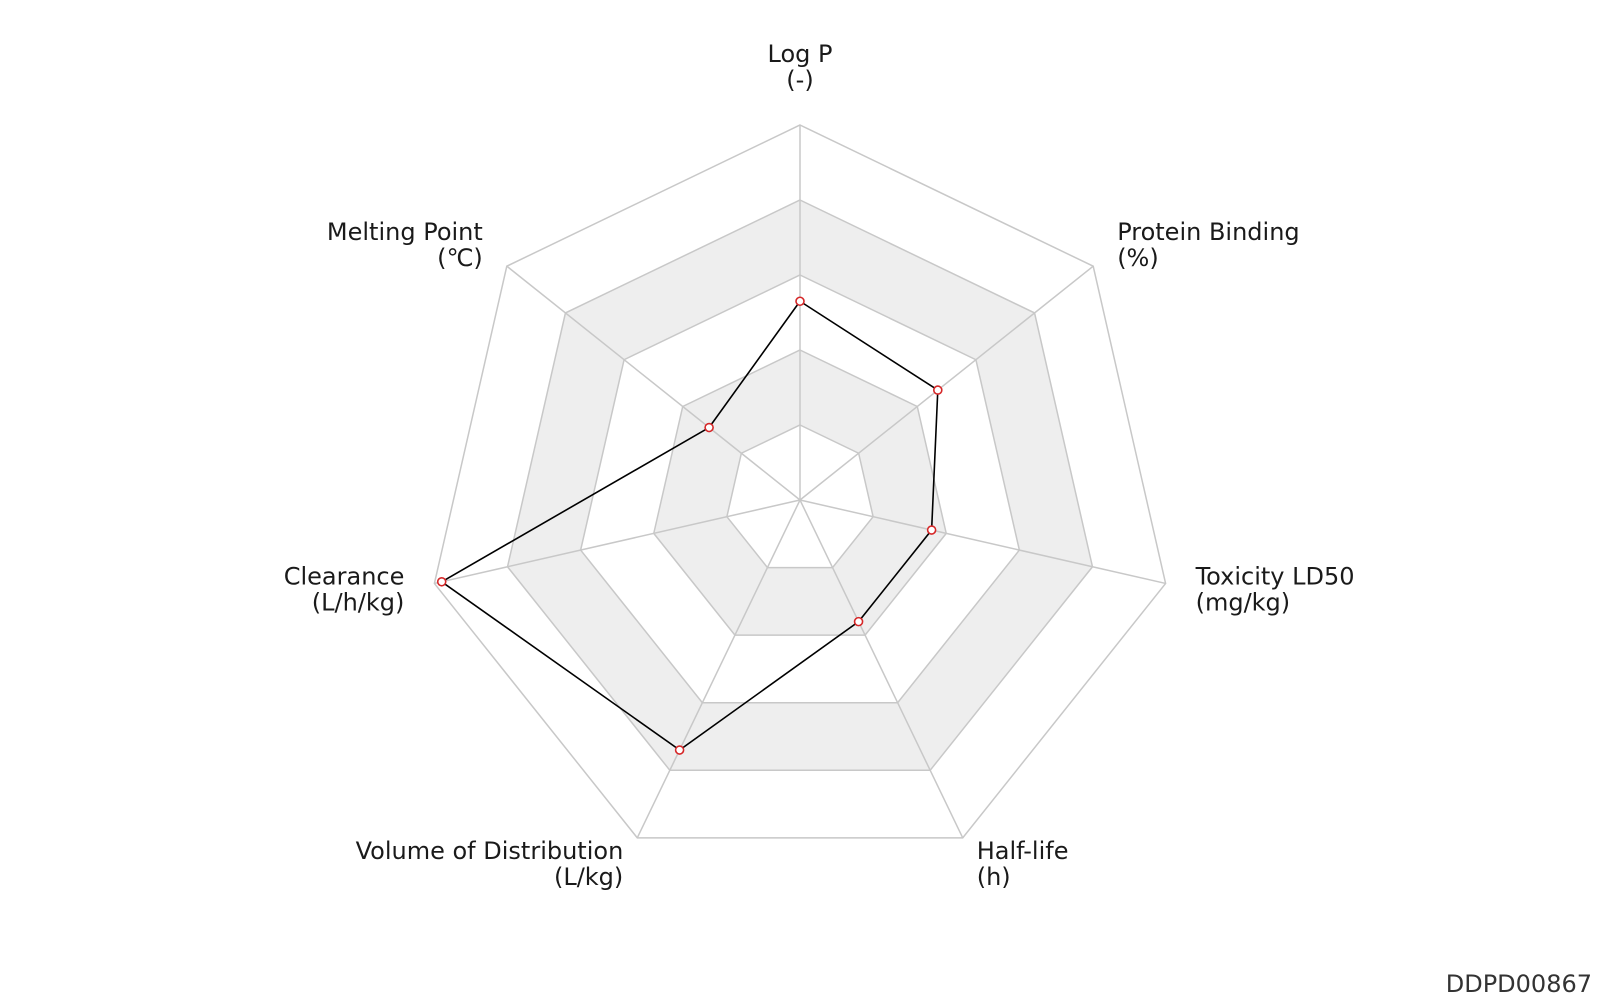  I want to click on data-series, so click(689, 525).